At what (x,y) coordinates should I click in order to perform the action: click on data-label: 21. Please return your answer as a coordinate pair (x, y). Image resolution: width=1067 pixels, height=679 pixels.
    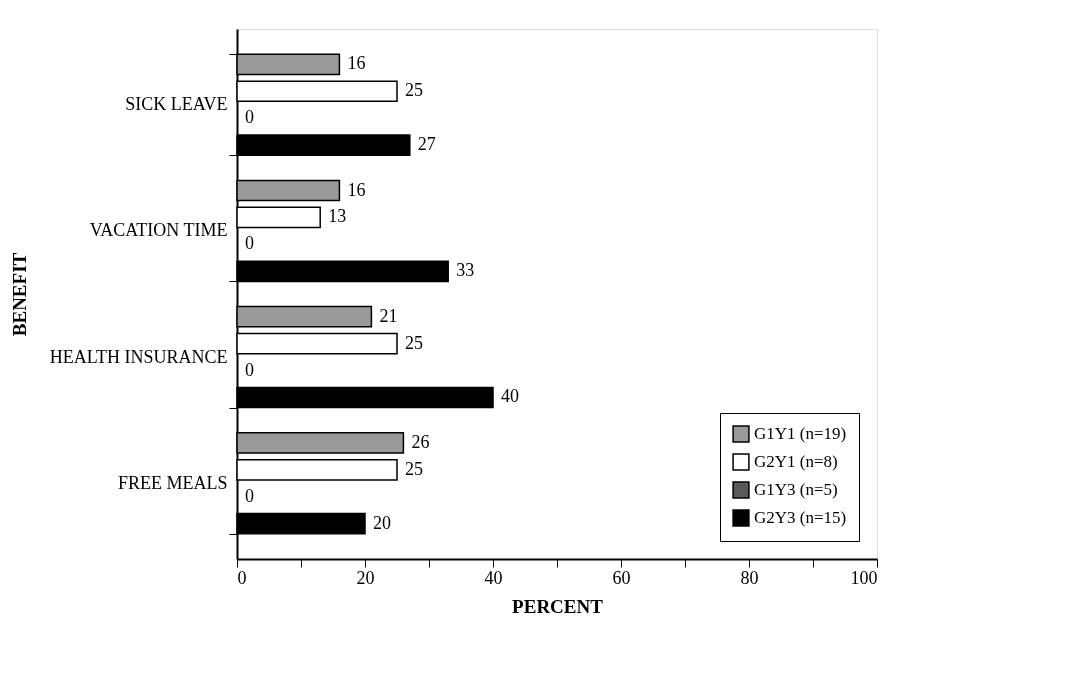
    Looking at the image, I should click on (388, 315).